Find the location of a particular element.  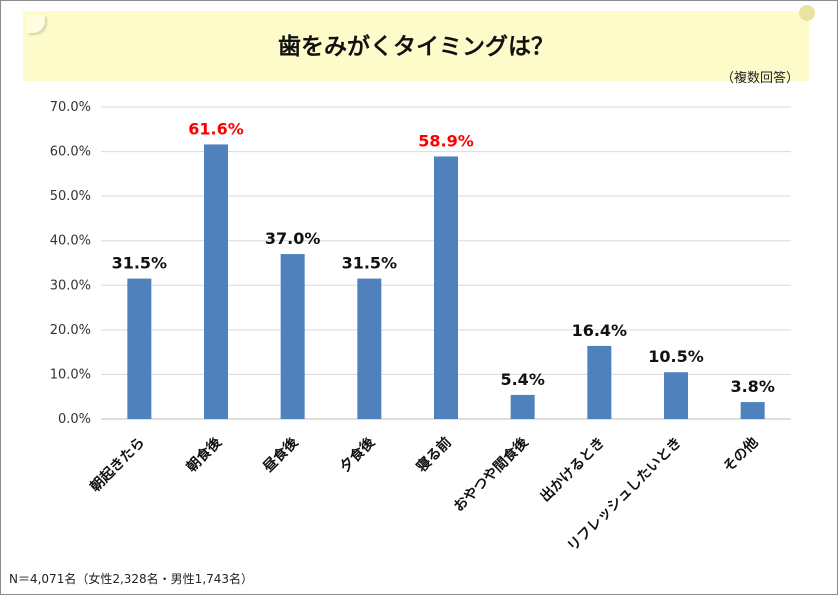

y-tick-label: 20.0% is located at coordinates (70, 330).